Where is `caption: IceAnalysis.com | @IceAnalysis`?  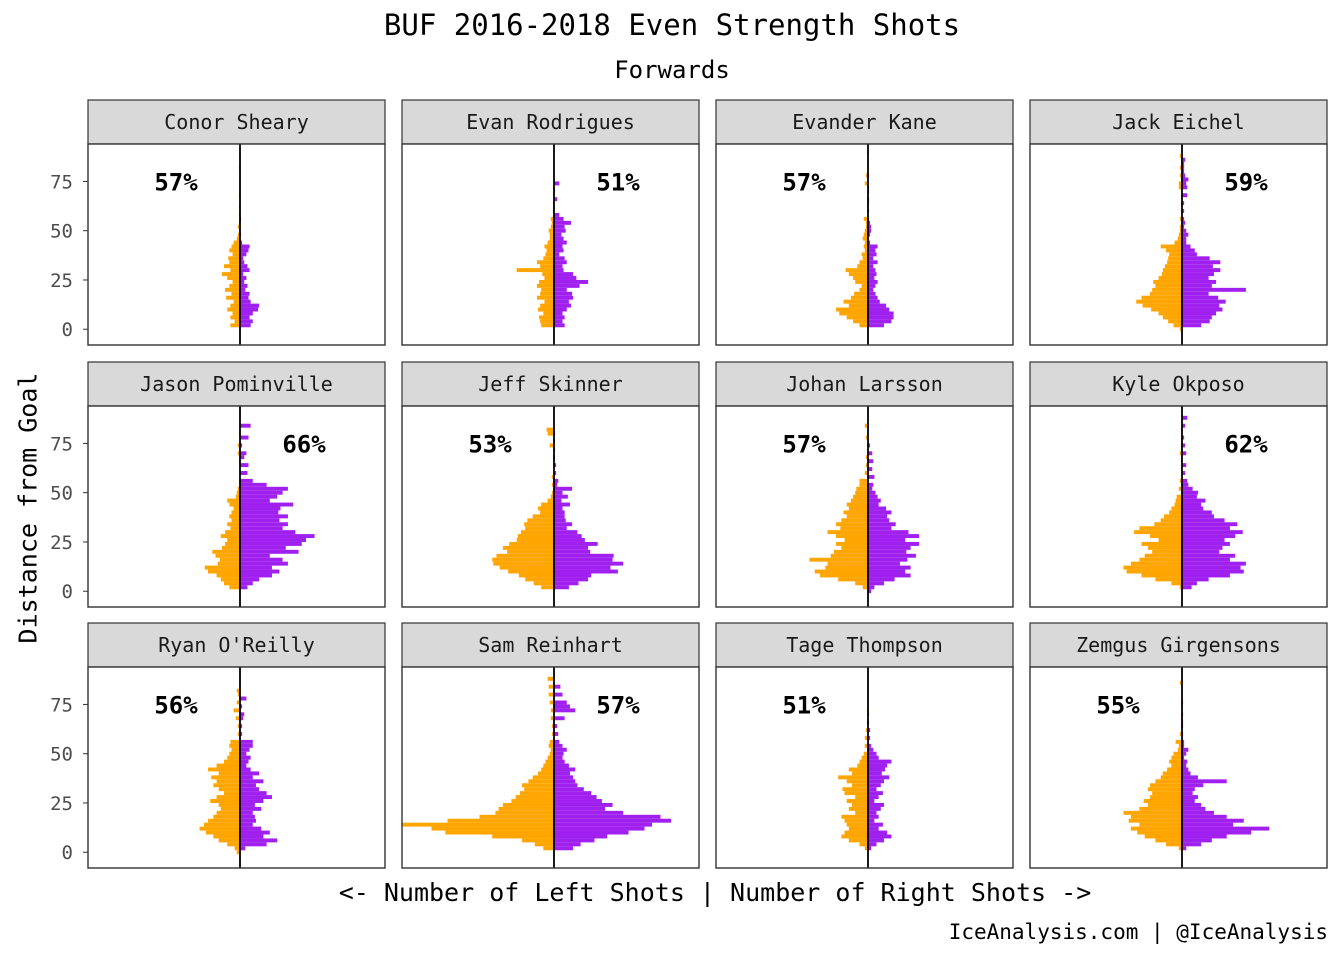 caption: IceAnalysis.com | @IceAnalysis is located at coordinates (1138, 932).